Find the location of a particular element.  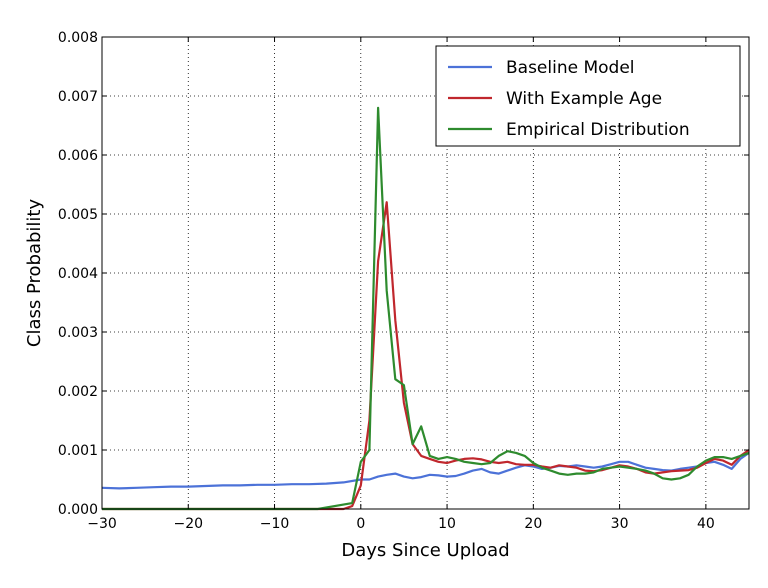

x-tick-label: −30 is located at coordinates (102, 524).